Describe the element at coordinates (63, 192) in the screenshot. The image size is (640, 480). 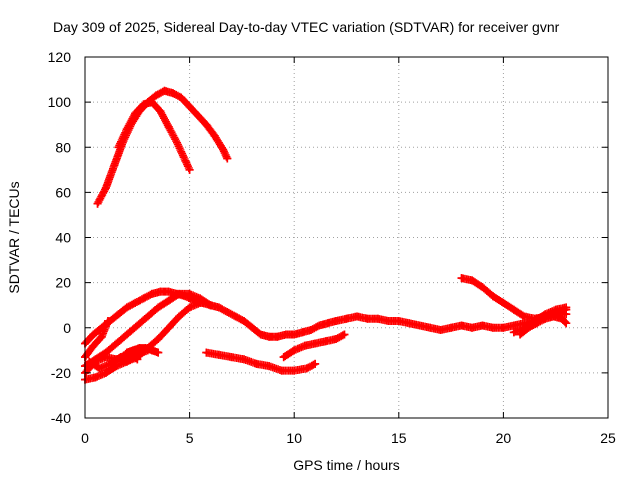
I see `y-tick-label: 60` at that location.